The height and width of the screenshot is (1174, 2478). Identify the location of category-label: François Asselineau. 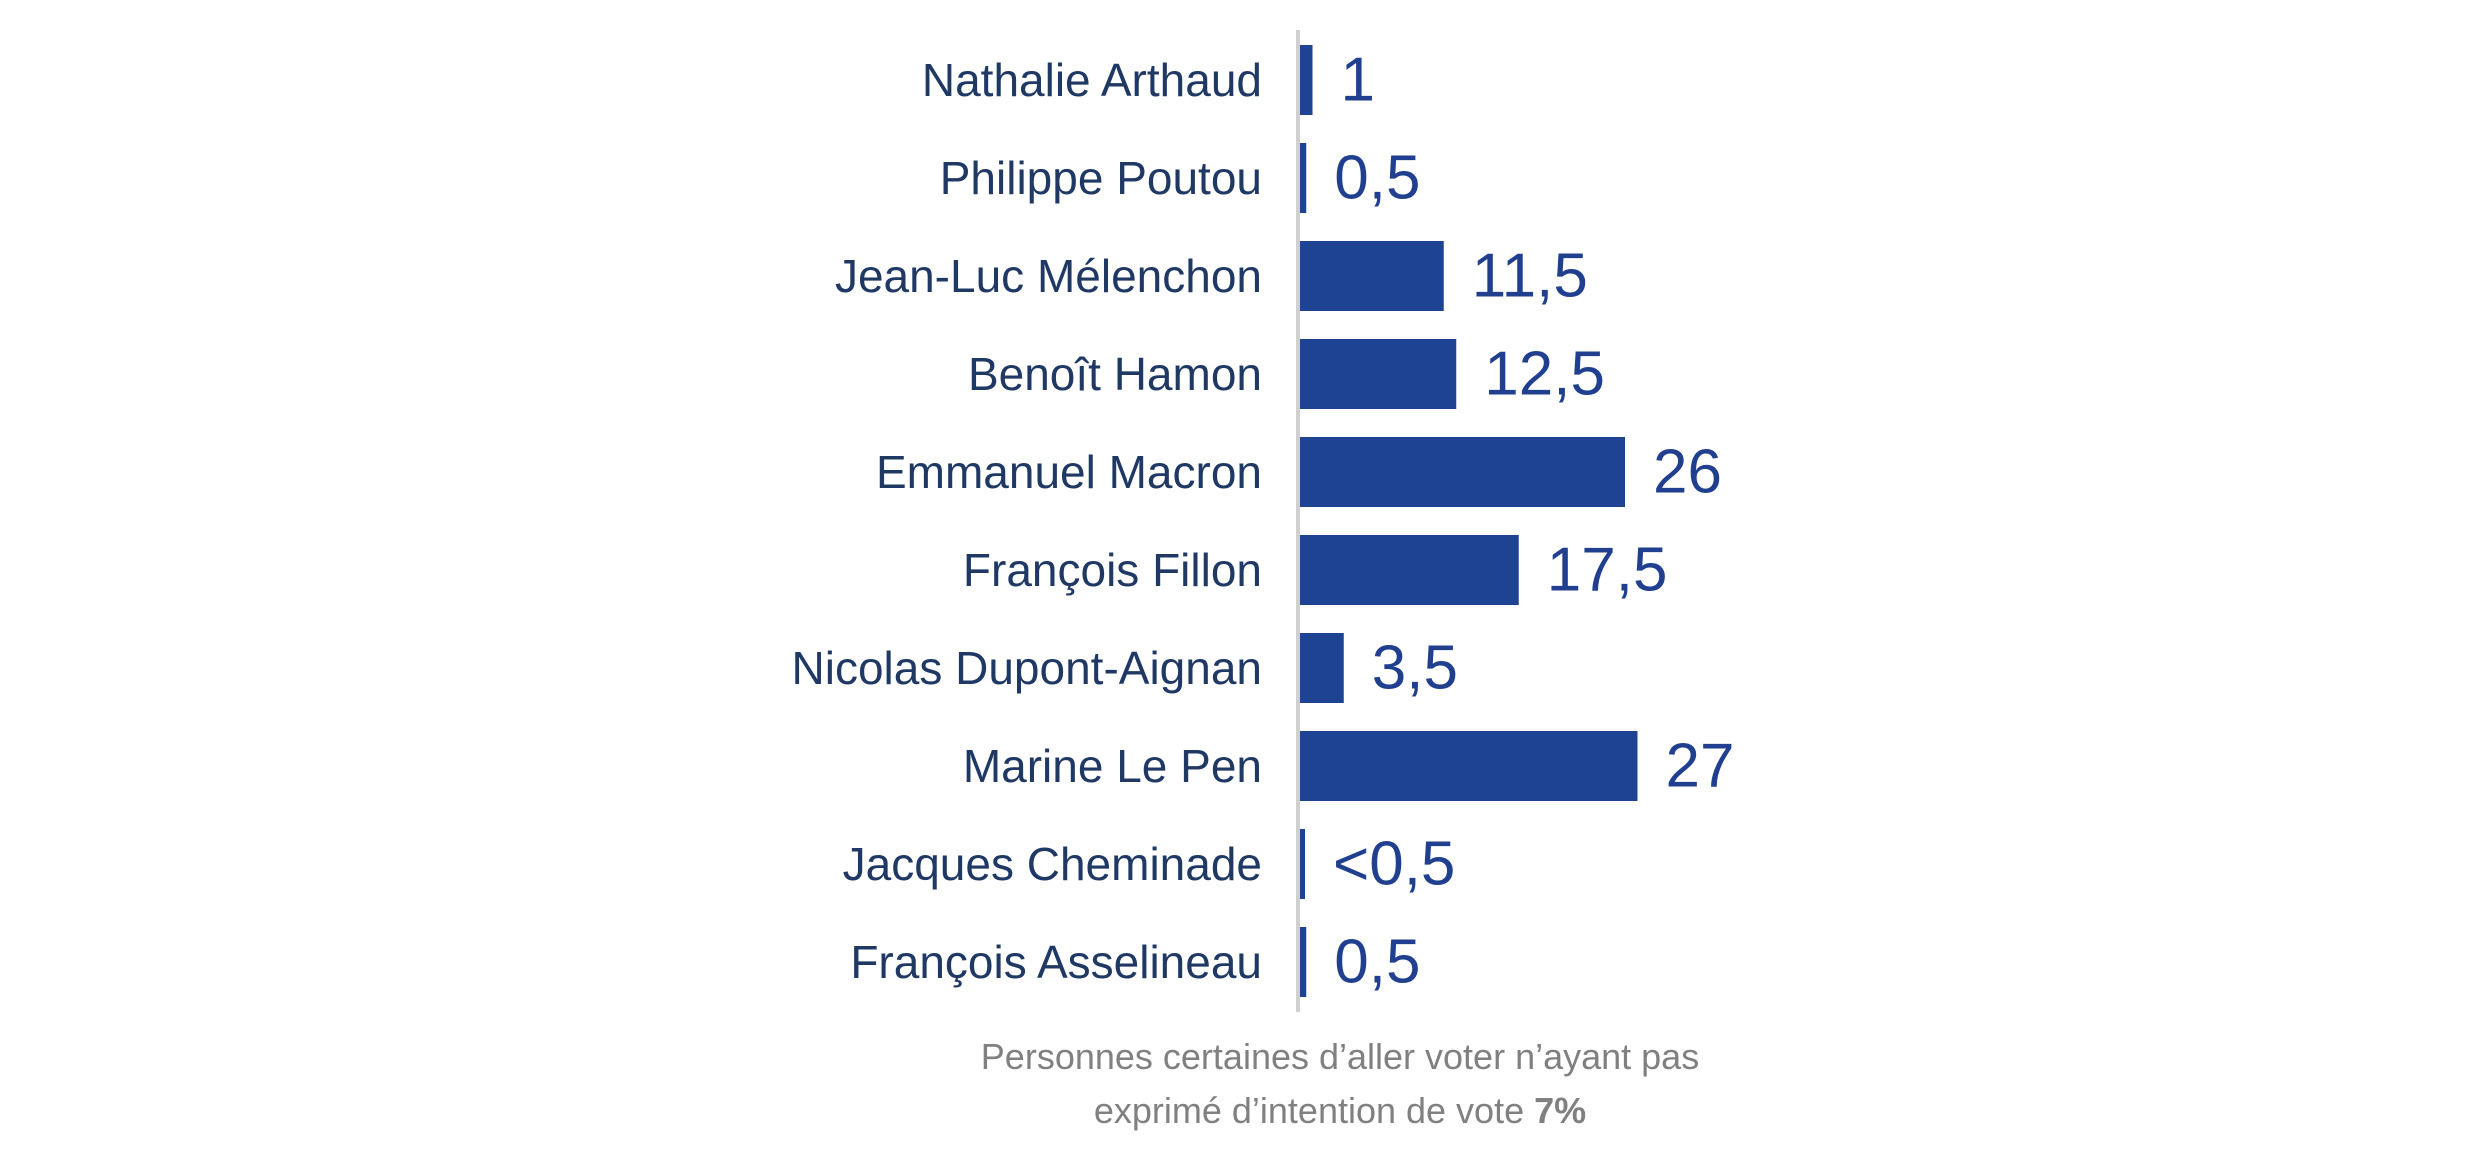
(1056, 962).